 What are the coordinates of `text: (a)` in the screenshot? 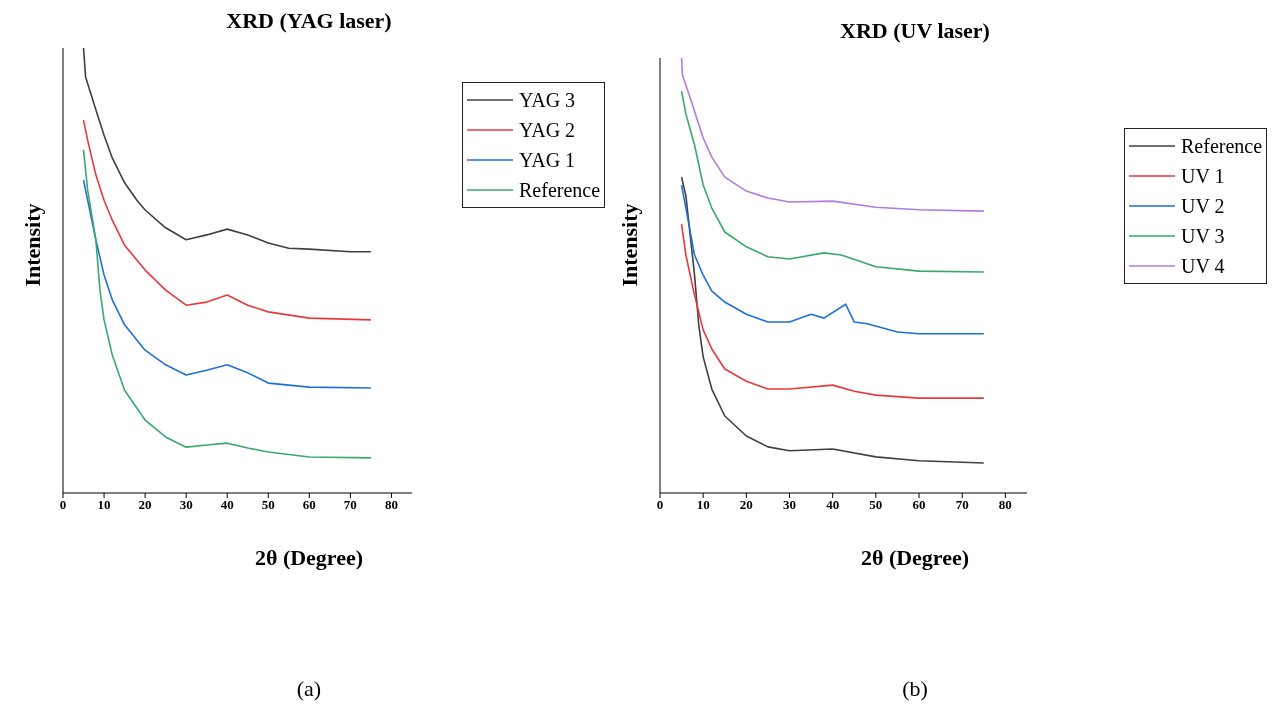 It's located at (309, 689).